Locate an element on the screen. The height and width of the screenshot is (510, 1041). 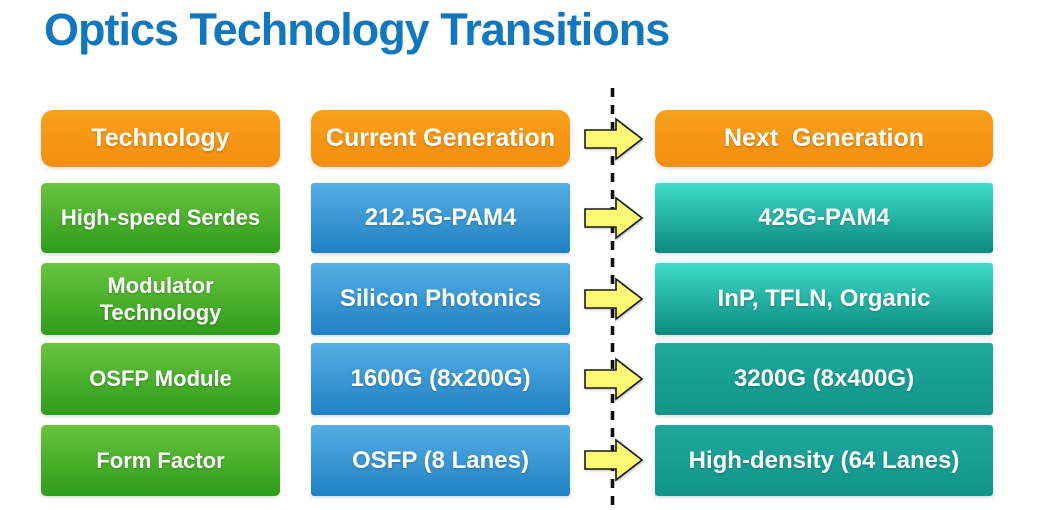
row-serdes-technology-label: High-speed Serdes is located at coordinates (160, 218).